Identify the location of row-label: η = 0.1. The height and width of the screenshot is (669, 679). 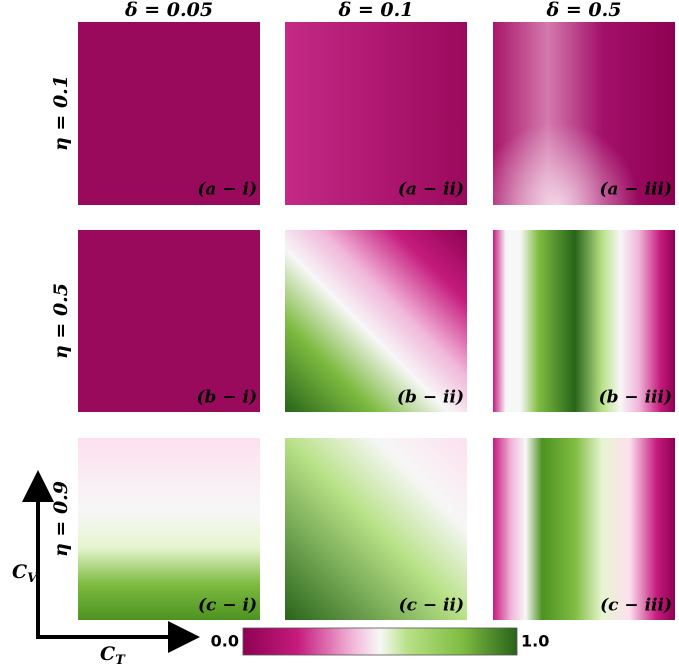
(61, 113).